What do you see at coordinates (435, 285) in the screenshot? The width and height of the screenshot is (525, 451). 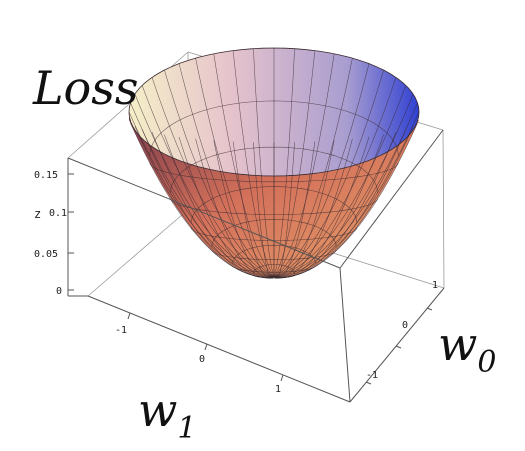 I see `w0-tick-0: 1` at bounding box center [435, 285].